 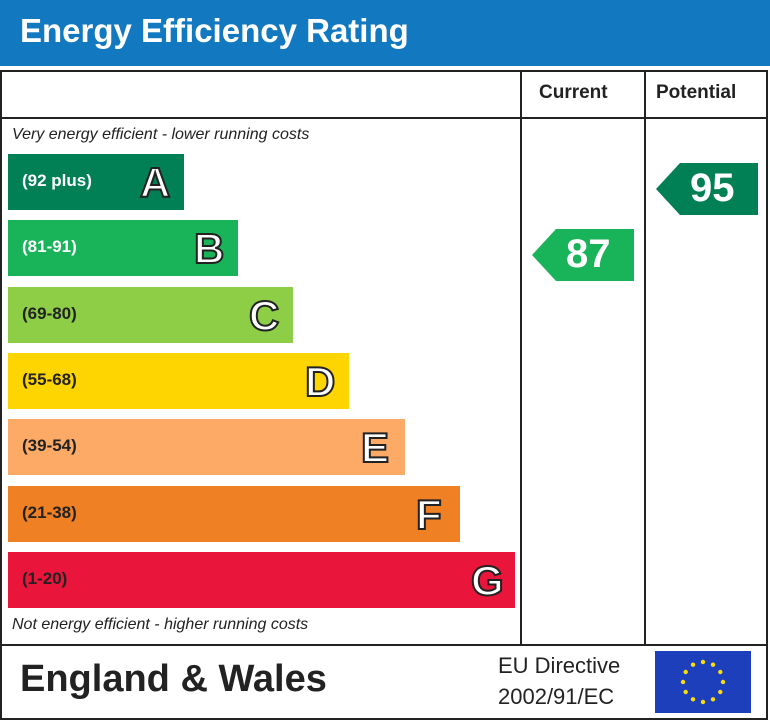 What do you see at coordinates (696, 92) in the screenshot?
I see `column-header-potential: Potential` at bounding box center [696, 92].